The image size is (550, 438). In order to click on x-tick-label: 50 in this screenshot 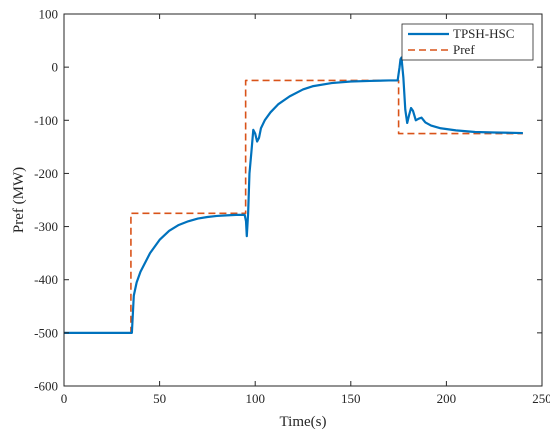, I will do `click(159, 398)`.